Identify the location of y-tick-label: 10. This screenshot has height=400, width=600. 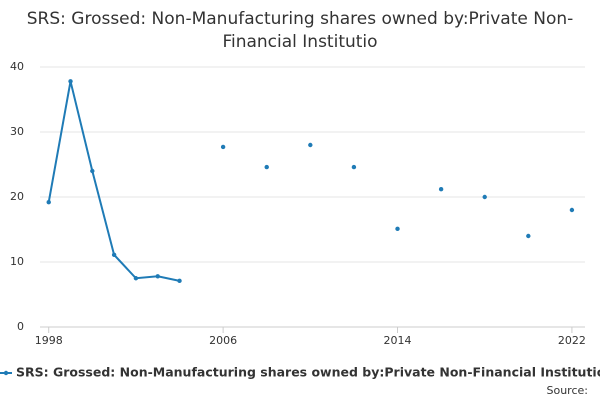
(17, 261).